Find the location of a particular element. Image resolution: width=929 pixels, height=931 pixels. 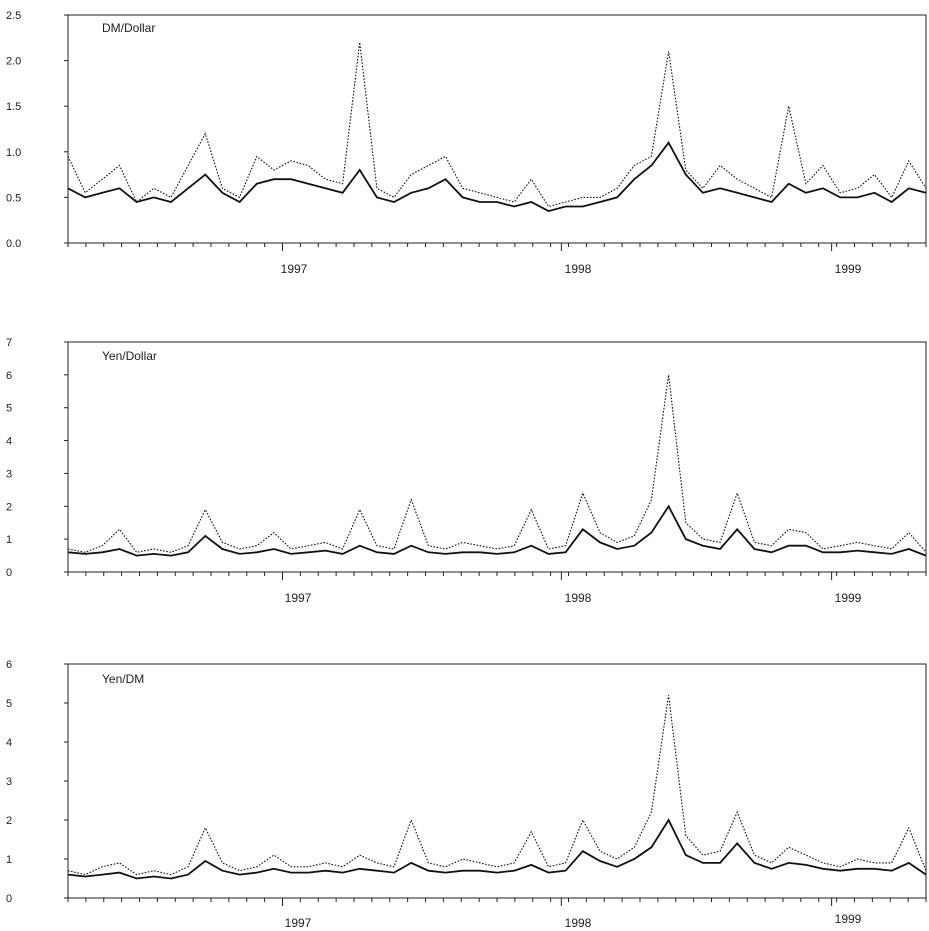

panel-title: Yen/Dollar is located at coordinates (129, 356).